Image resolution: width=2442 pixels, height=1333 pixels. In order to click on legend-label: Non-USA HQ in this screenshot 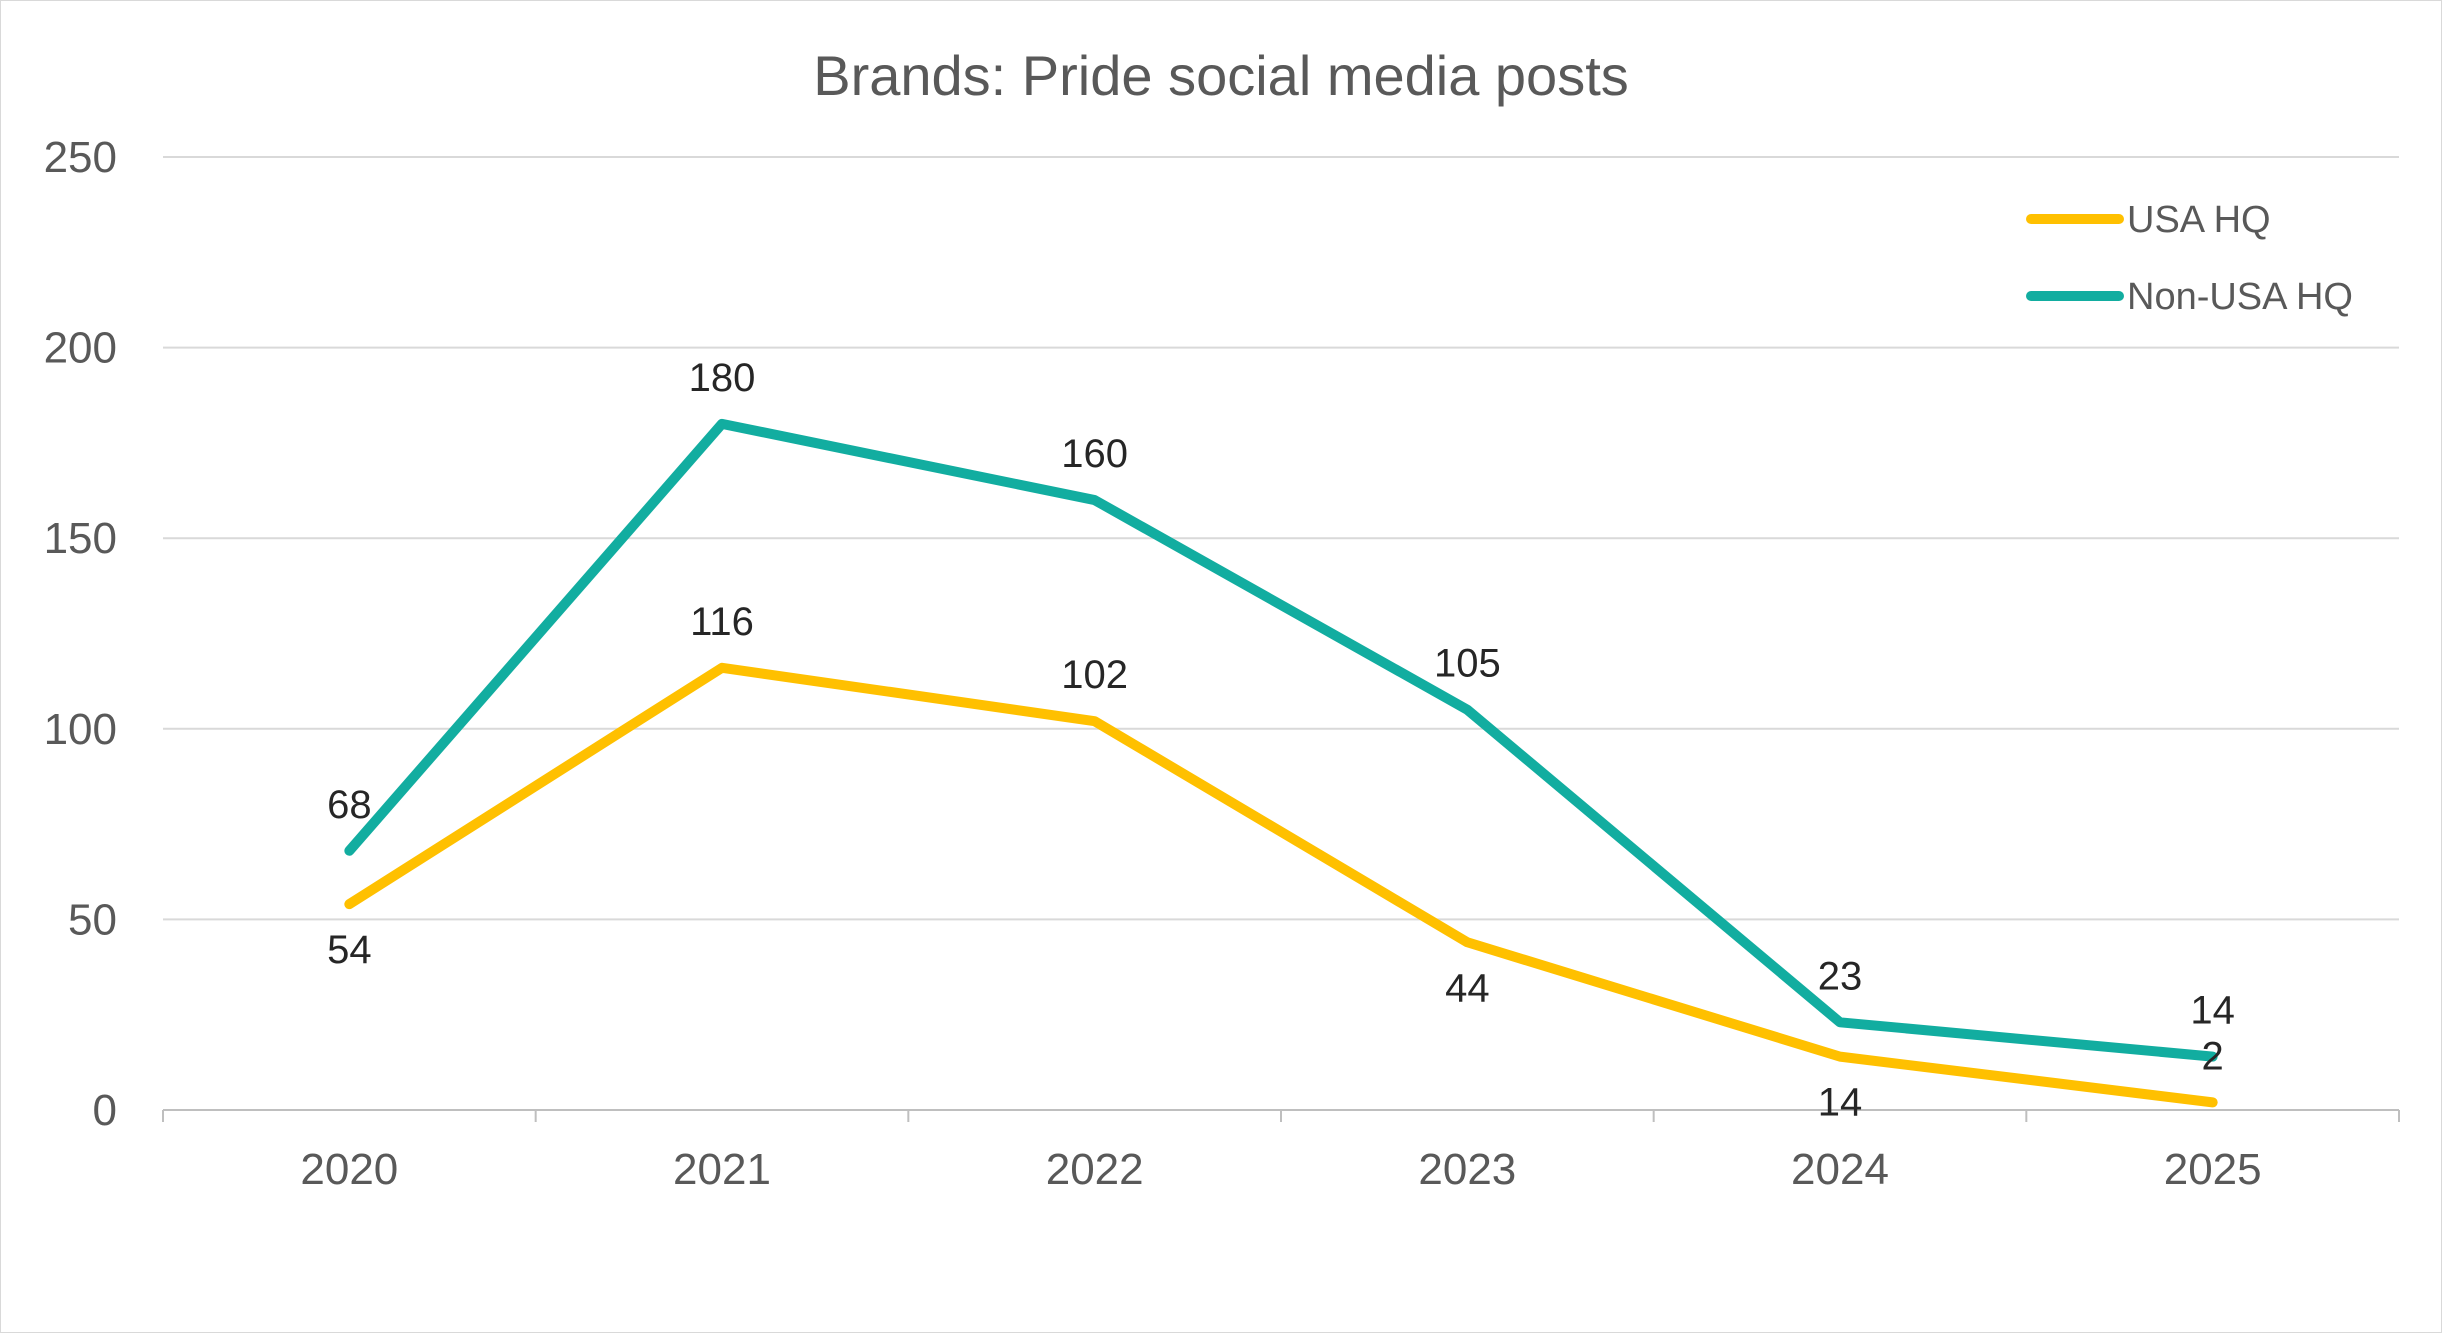, I will do `click(2240, 297)`.